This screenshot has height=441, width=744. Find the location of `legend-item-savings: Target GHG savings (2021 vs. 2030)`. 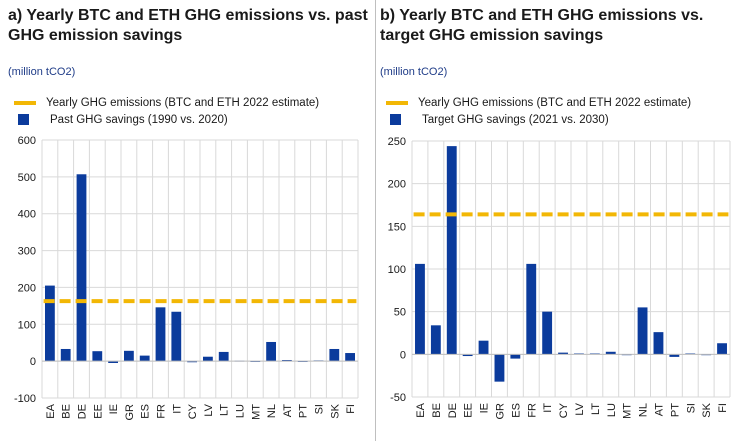

legend-item-savings: Target GHG savings (2021 vs. 2030) is located at coordinates (538, 119).